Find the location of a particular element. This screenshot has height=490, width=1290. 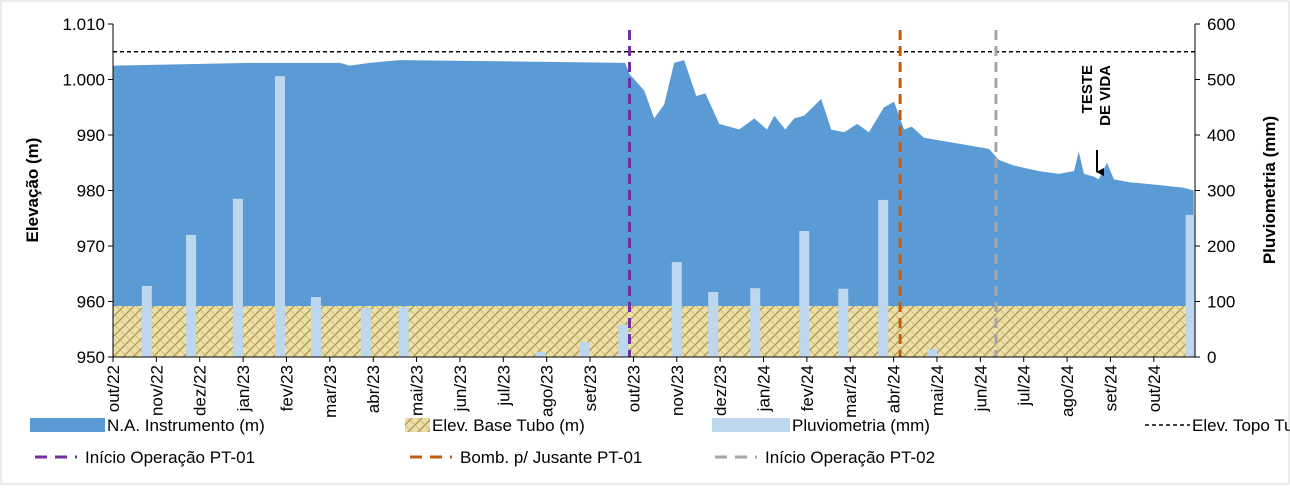

y-tick-label: 950 is located at coordinates (91, 357).